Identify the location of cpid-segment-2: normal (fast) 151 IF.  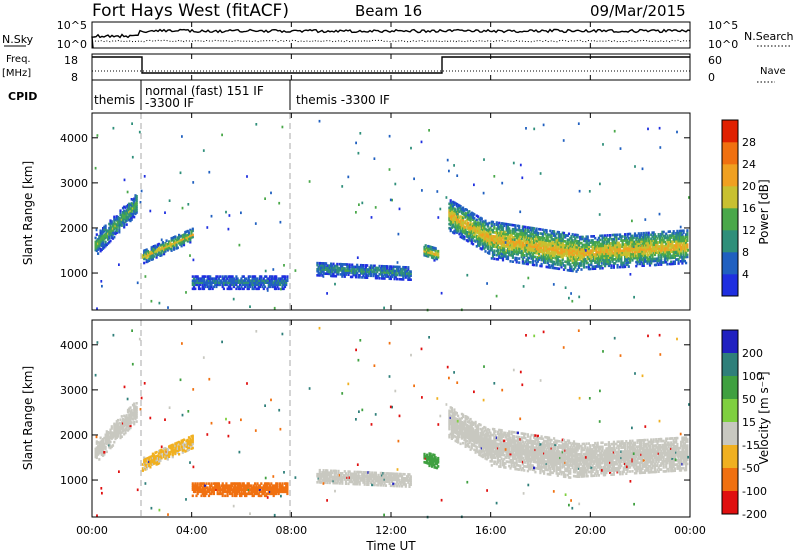
(204, 91).